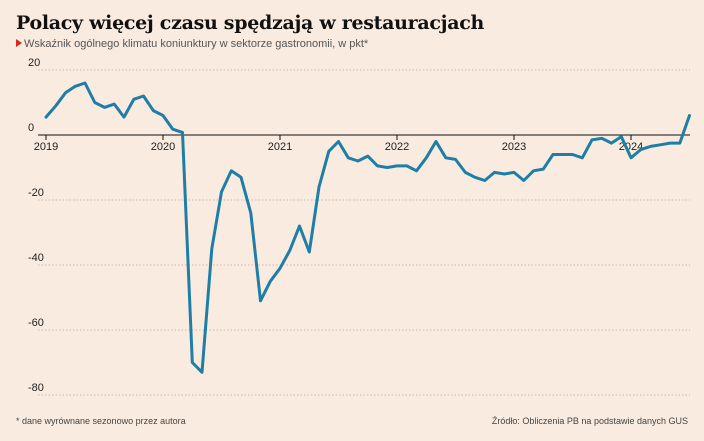  What do you see at coordinates (36, 225) in the screenshot?
I see `y-axis-ticks: 20 0 -20 -40 -60 -80` at bounding box center [36, 225].